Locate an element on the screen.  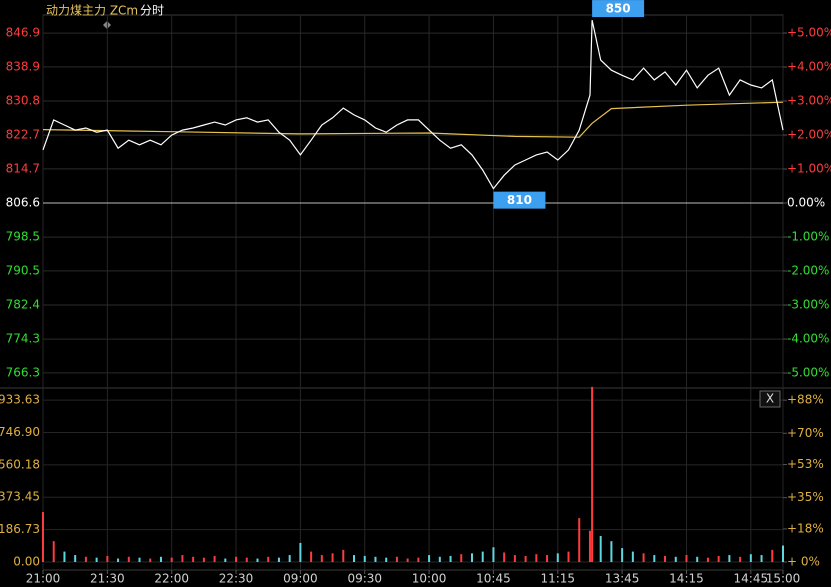
y-tick-label: 782.4 is located at coordinates (23, 304).